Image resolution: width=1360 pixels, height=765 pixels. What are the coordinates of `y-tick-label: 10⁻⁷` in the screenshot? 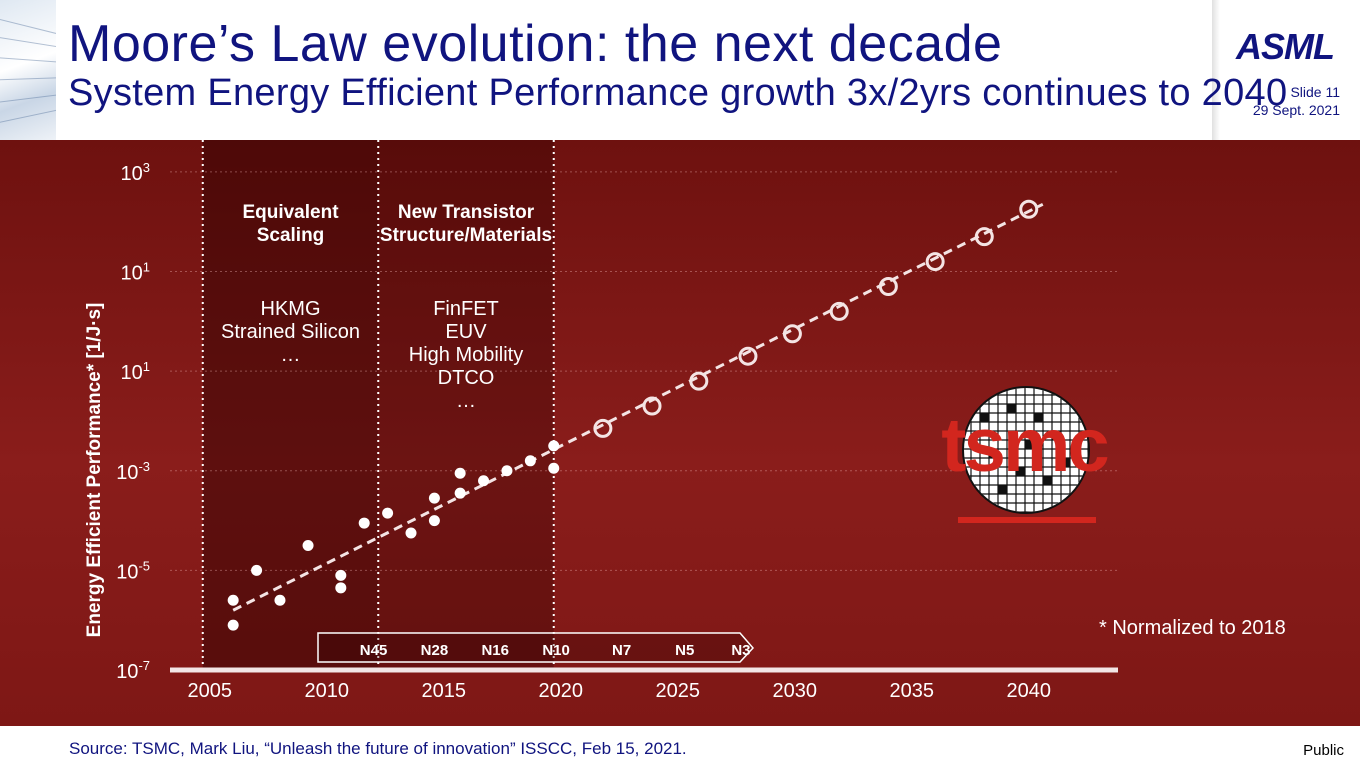 It's located at (133, 670).